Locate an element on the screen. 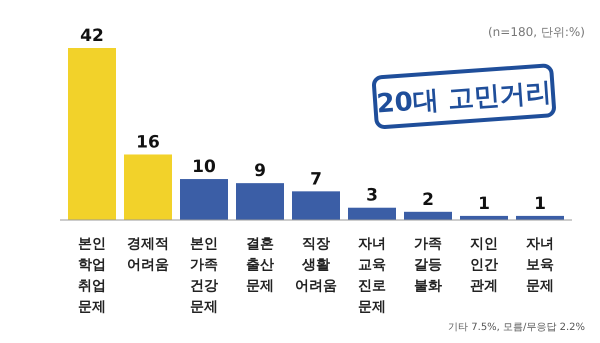 This screenshot has width=600, height=343. x-tick-label: 경제적 어려움 is located at coordinates (148, 254).